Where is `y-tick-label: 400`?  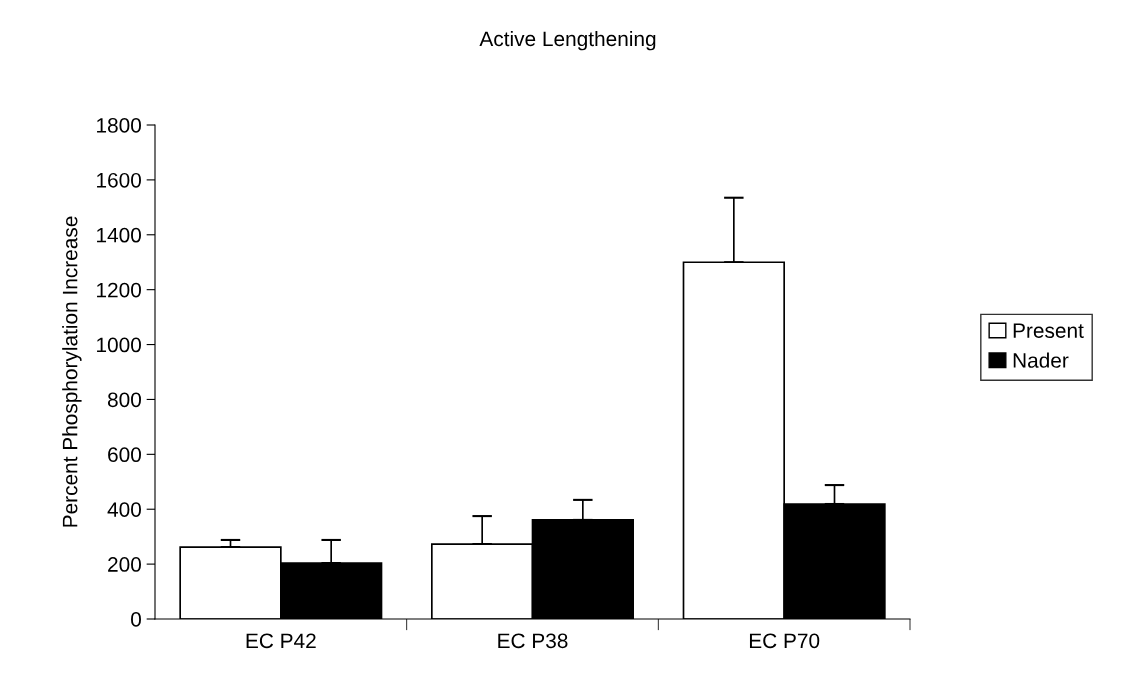 y-tick-label: 400 is located at coordinates (124, 509).